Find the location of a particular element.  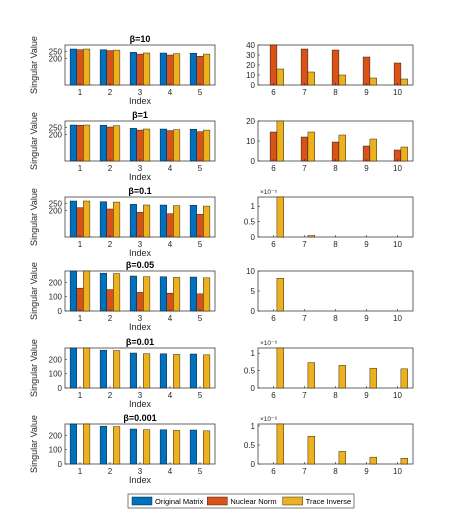

y-tick-label: 10 is located at coordinates (250, 75).